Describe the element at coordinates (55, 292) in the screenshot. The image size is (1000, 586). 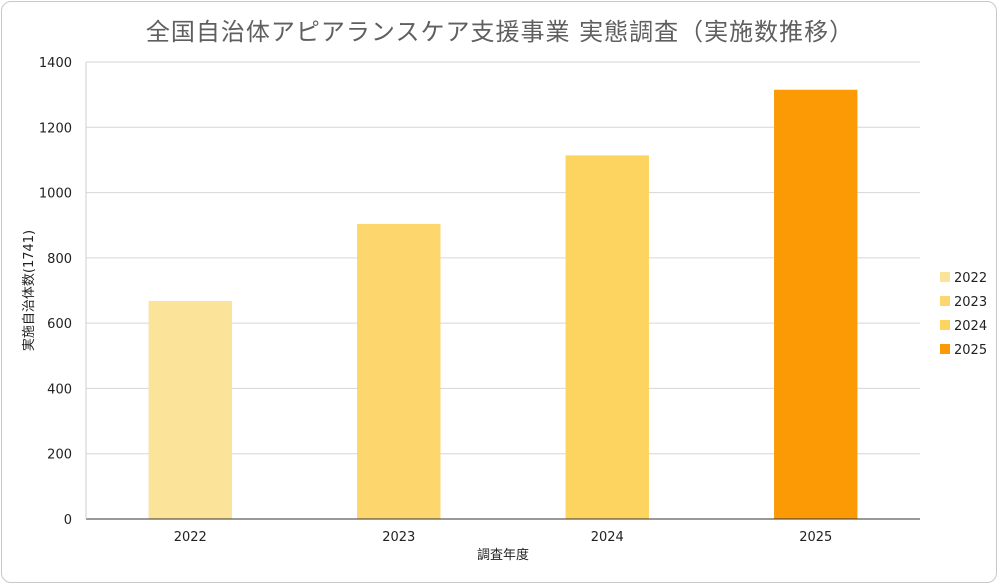
I see `y-axis-ticks: 0 200 400 600 800 1000 1200 1400` at that location.